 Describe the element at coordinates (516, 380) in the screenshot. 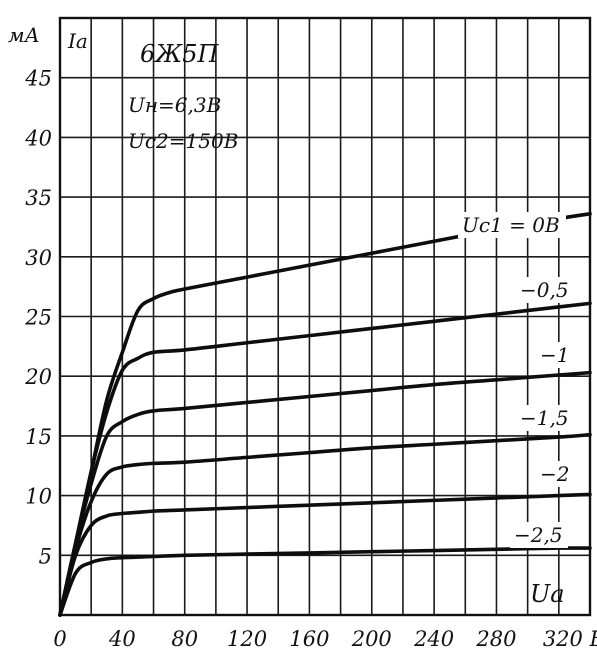

I see `series-labels: Uс1 = 0В −0,5 −1 −1,5 −2 −2,5` at that location.